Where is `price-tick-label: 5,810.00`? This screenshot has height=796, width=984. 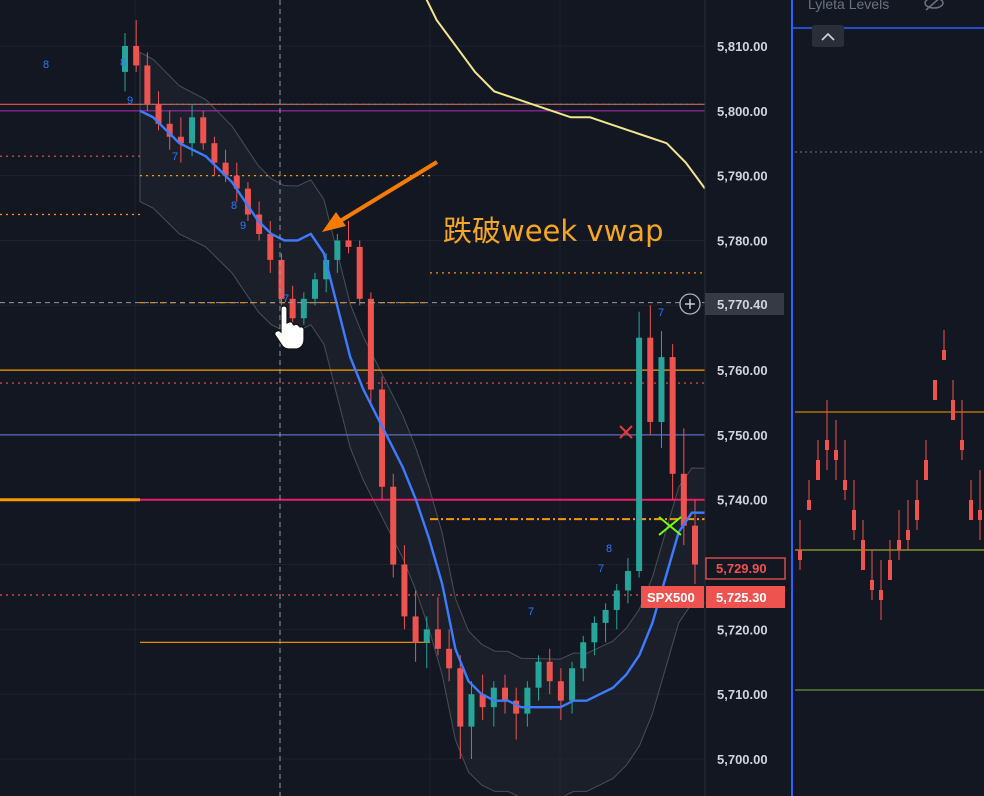 price-tick-label: 5,810.00 is located at coordinates (742, 46).